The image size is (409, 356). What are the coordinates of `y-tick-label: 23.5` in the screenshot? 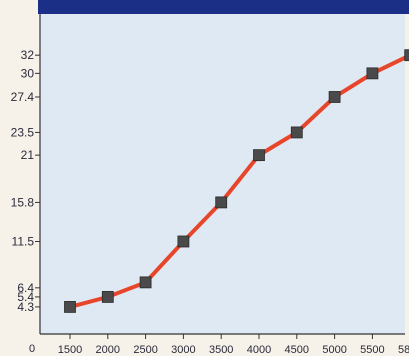 It's located at (23, 132).